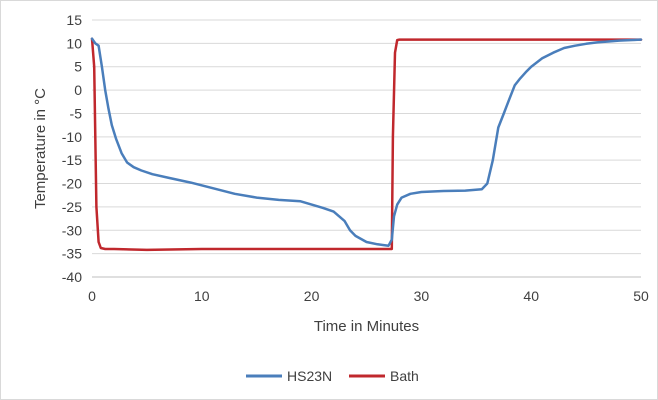 This screenshot has width=658, height=400. I want to click on y-axis-title: Temperature in °C, so click(40, 148).